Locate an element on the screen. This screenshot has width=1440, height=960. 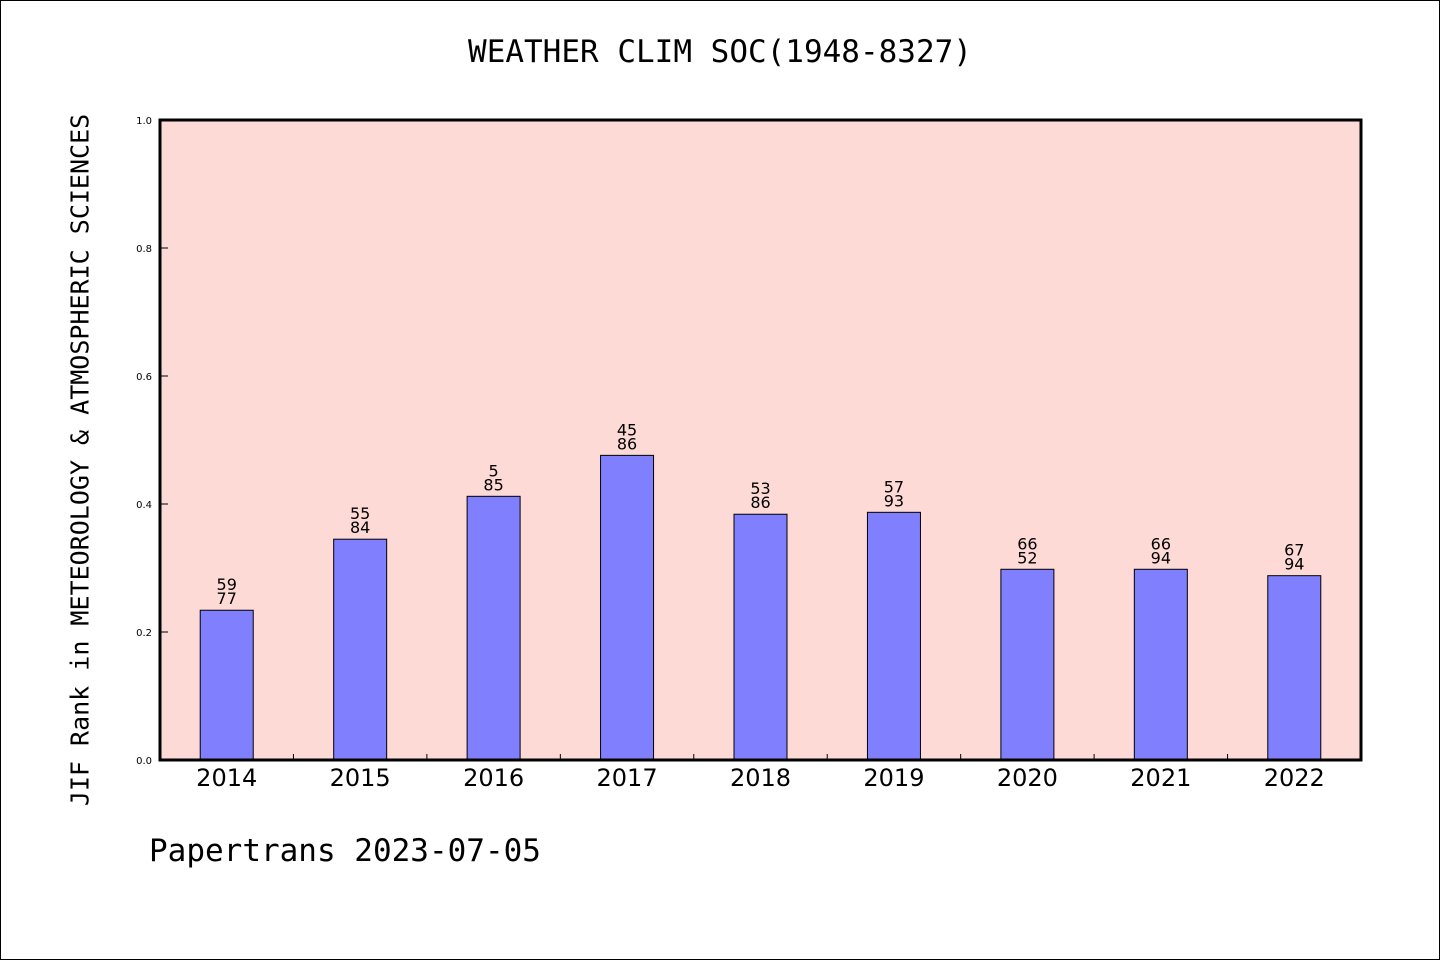
bar-label-rank: 59 is located at coordinates (227, 584).